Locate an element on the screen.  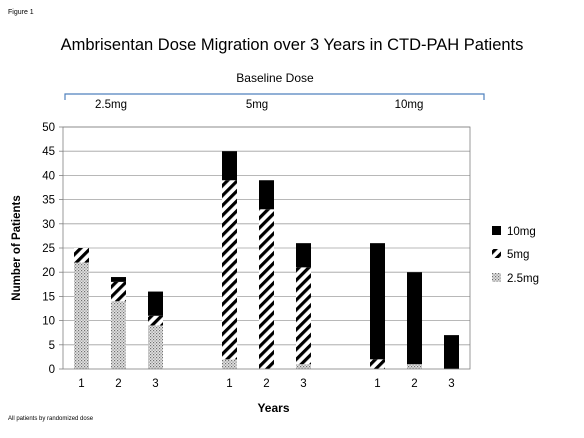
legend-swatch-5mg is located at coordinates (496, 253).